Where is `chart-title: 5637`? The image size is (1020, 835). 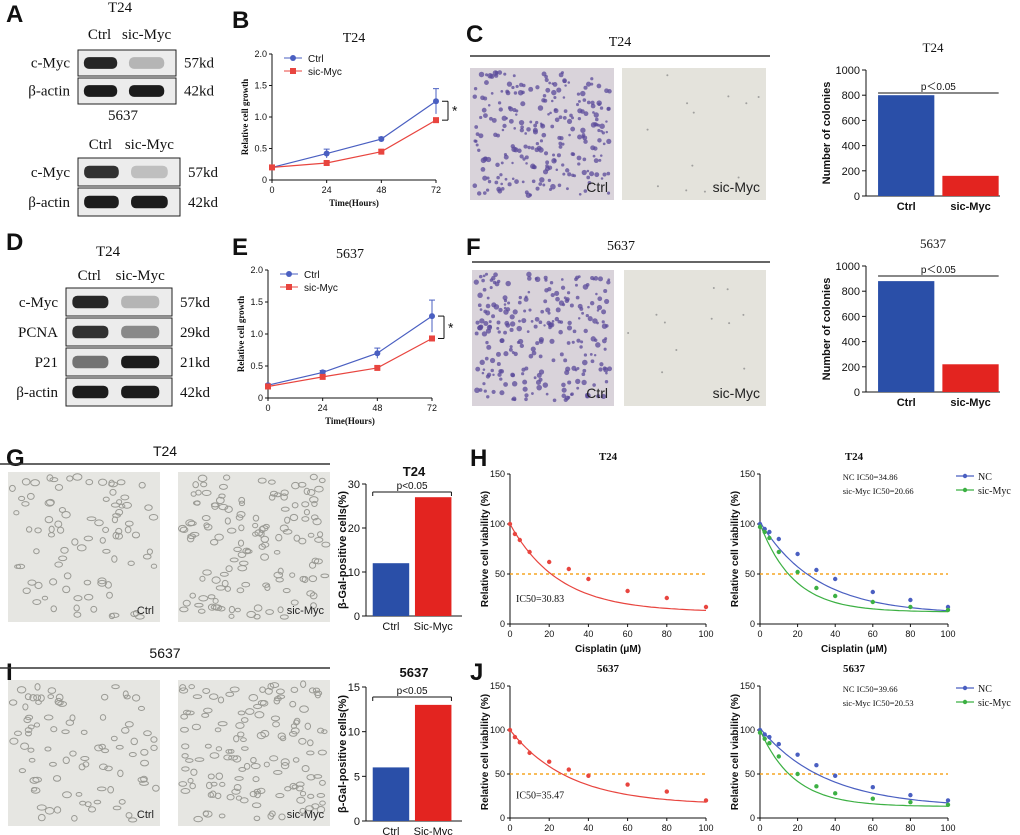
chart-title: 5637 is located at coordinates (350, 254).